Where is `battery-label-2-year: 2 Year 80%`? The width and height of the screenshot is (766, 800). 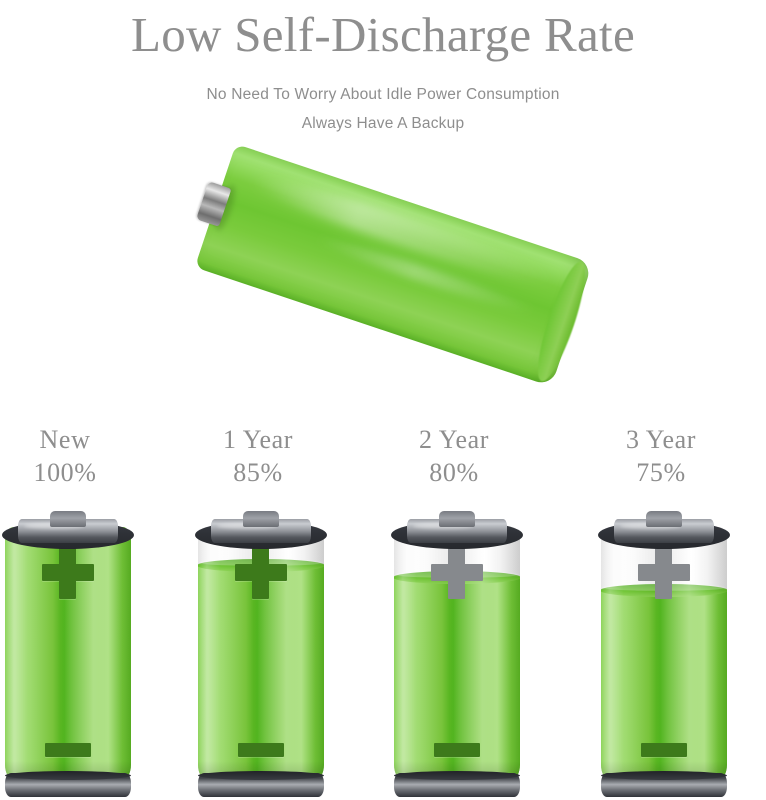 battery-label-2-year: 2 Year 80% is located at coordinates (454, 457).